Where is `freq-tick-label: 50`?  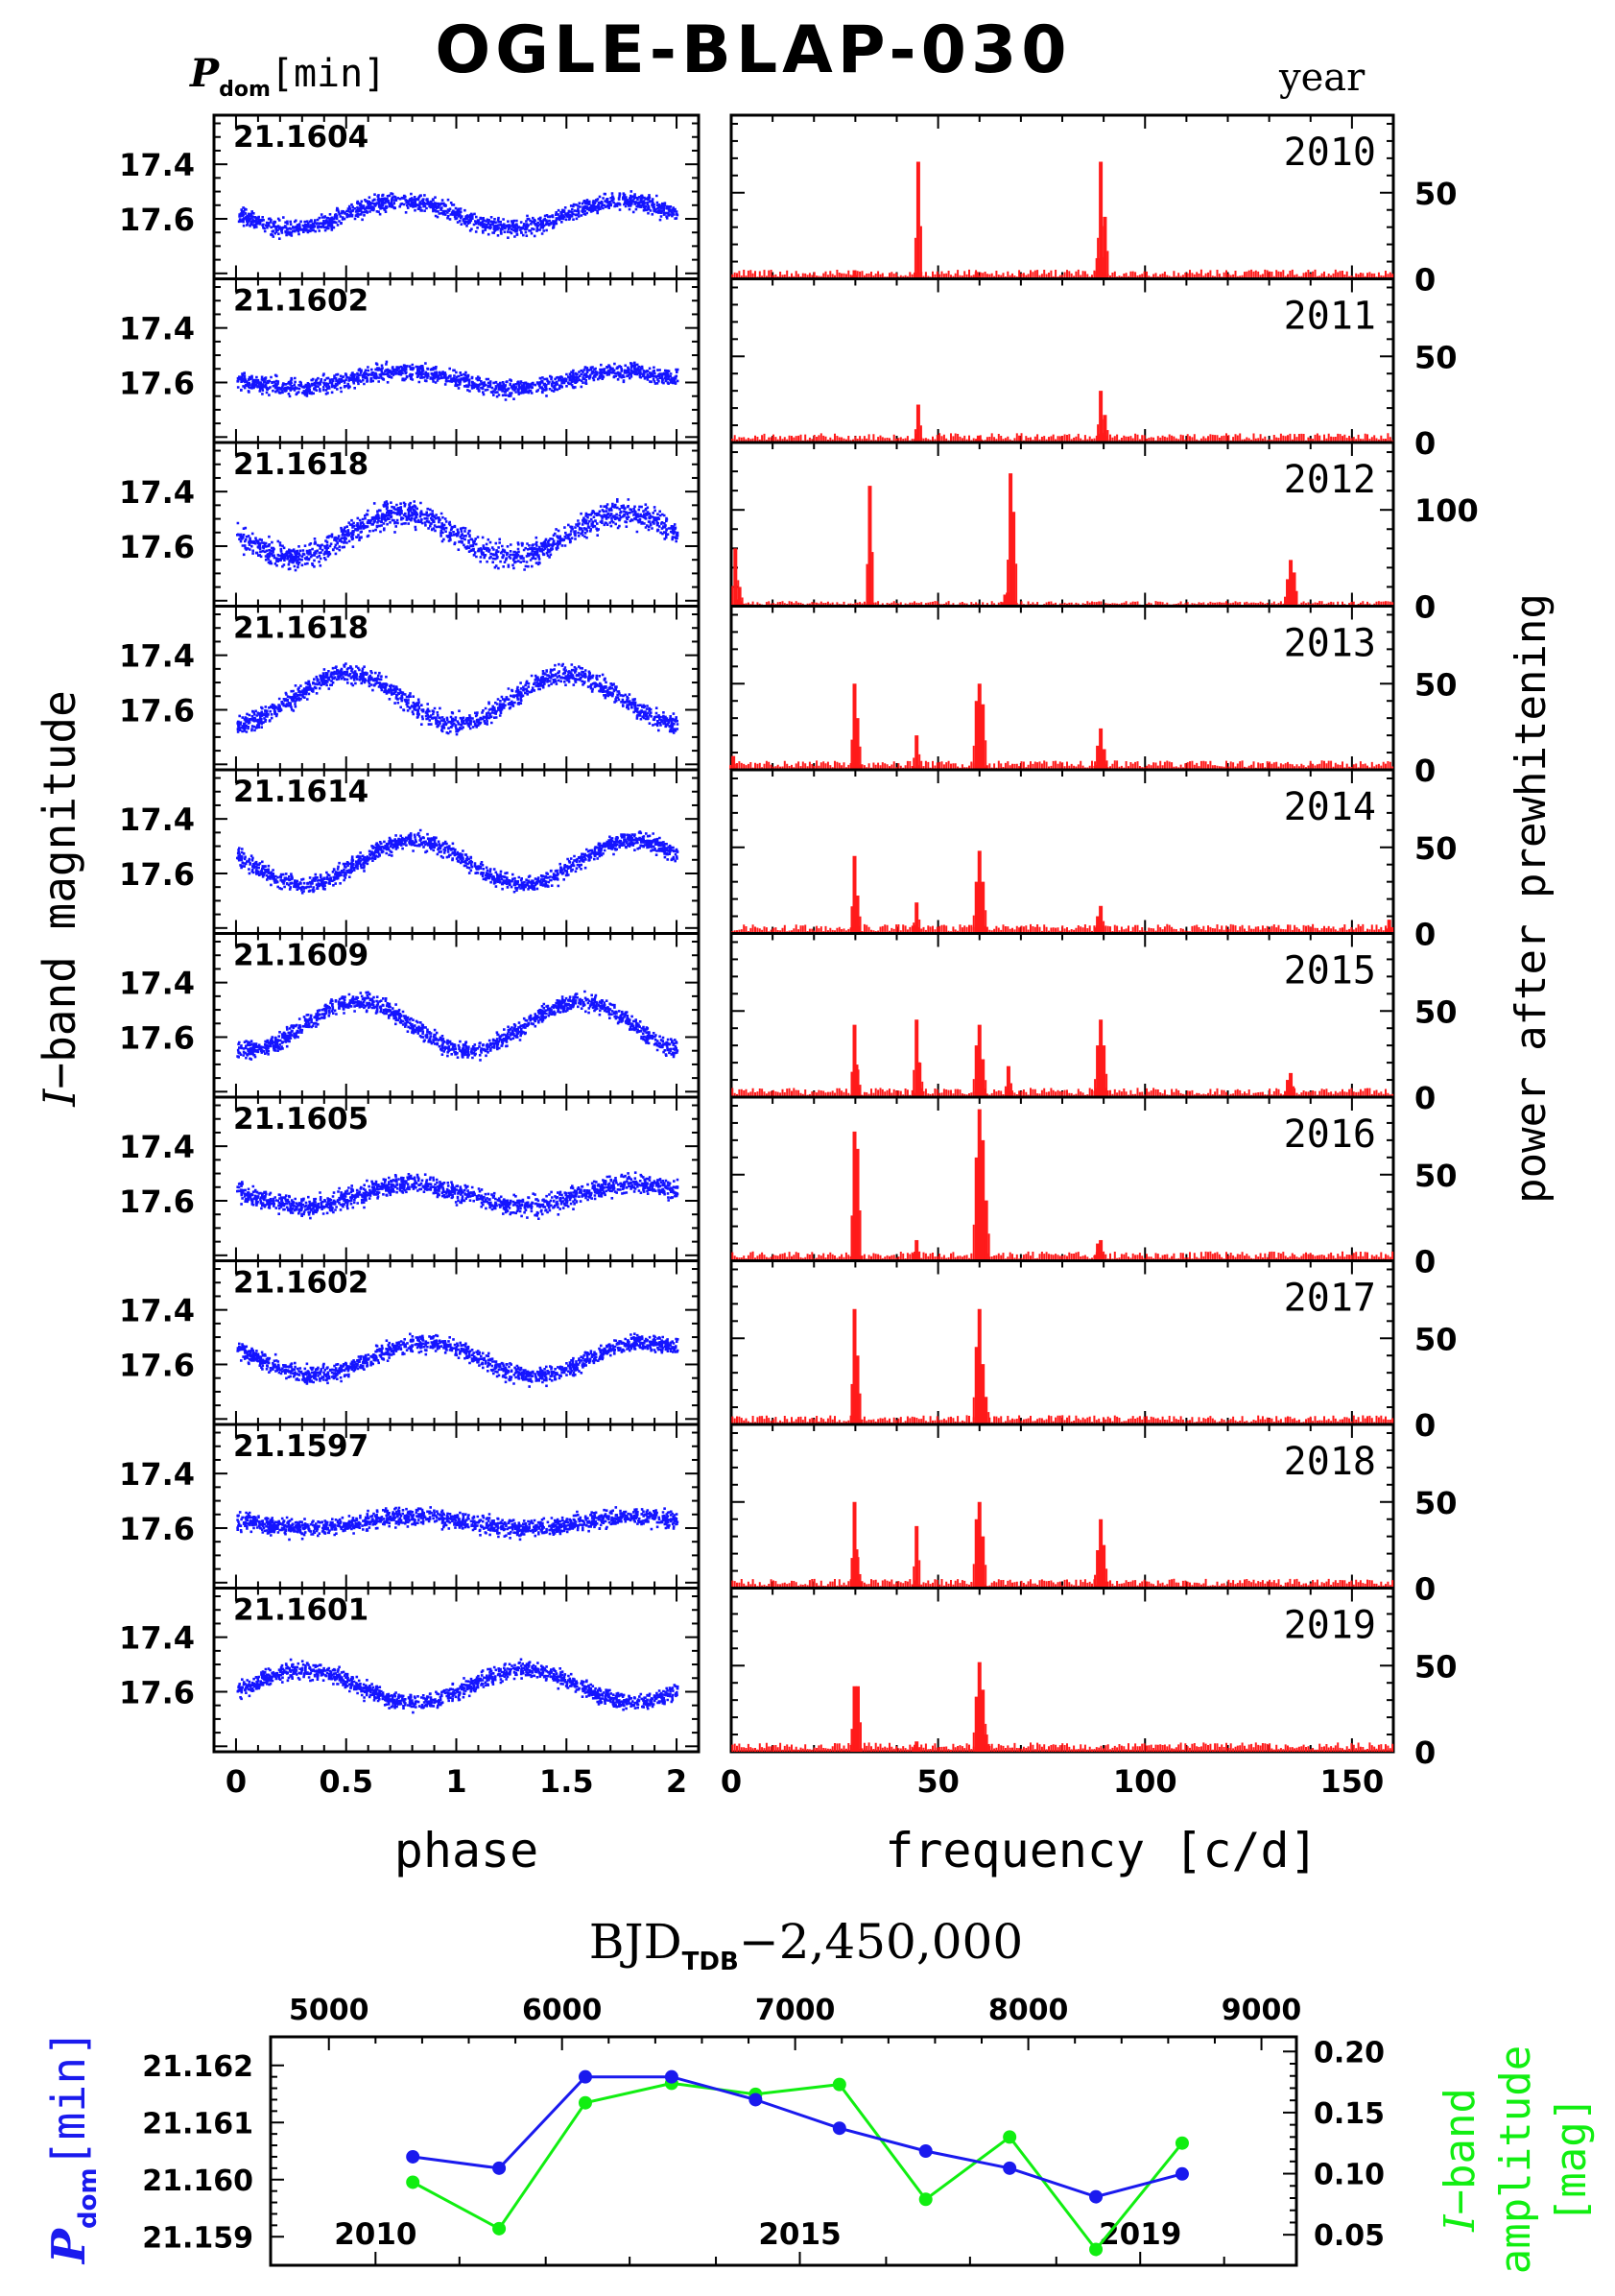
freq-tick-label: 50 is located at coordinates (938, 1782).